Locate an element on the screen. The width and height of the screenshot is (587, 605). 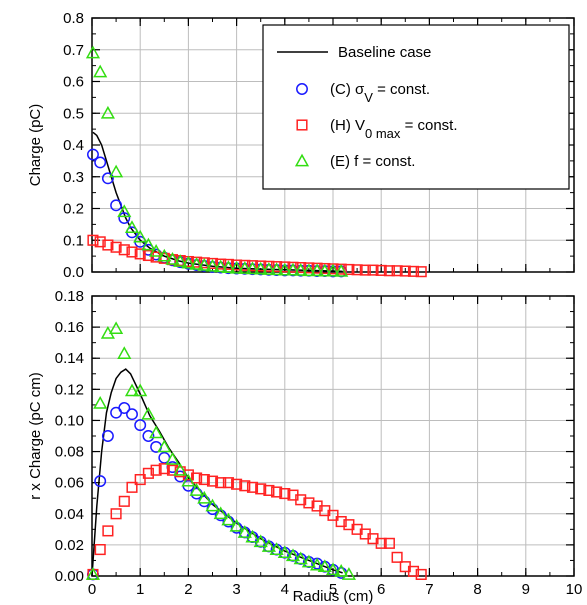
y-tick-label: 0.8 is located at coordinates (73, 18).